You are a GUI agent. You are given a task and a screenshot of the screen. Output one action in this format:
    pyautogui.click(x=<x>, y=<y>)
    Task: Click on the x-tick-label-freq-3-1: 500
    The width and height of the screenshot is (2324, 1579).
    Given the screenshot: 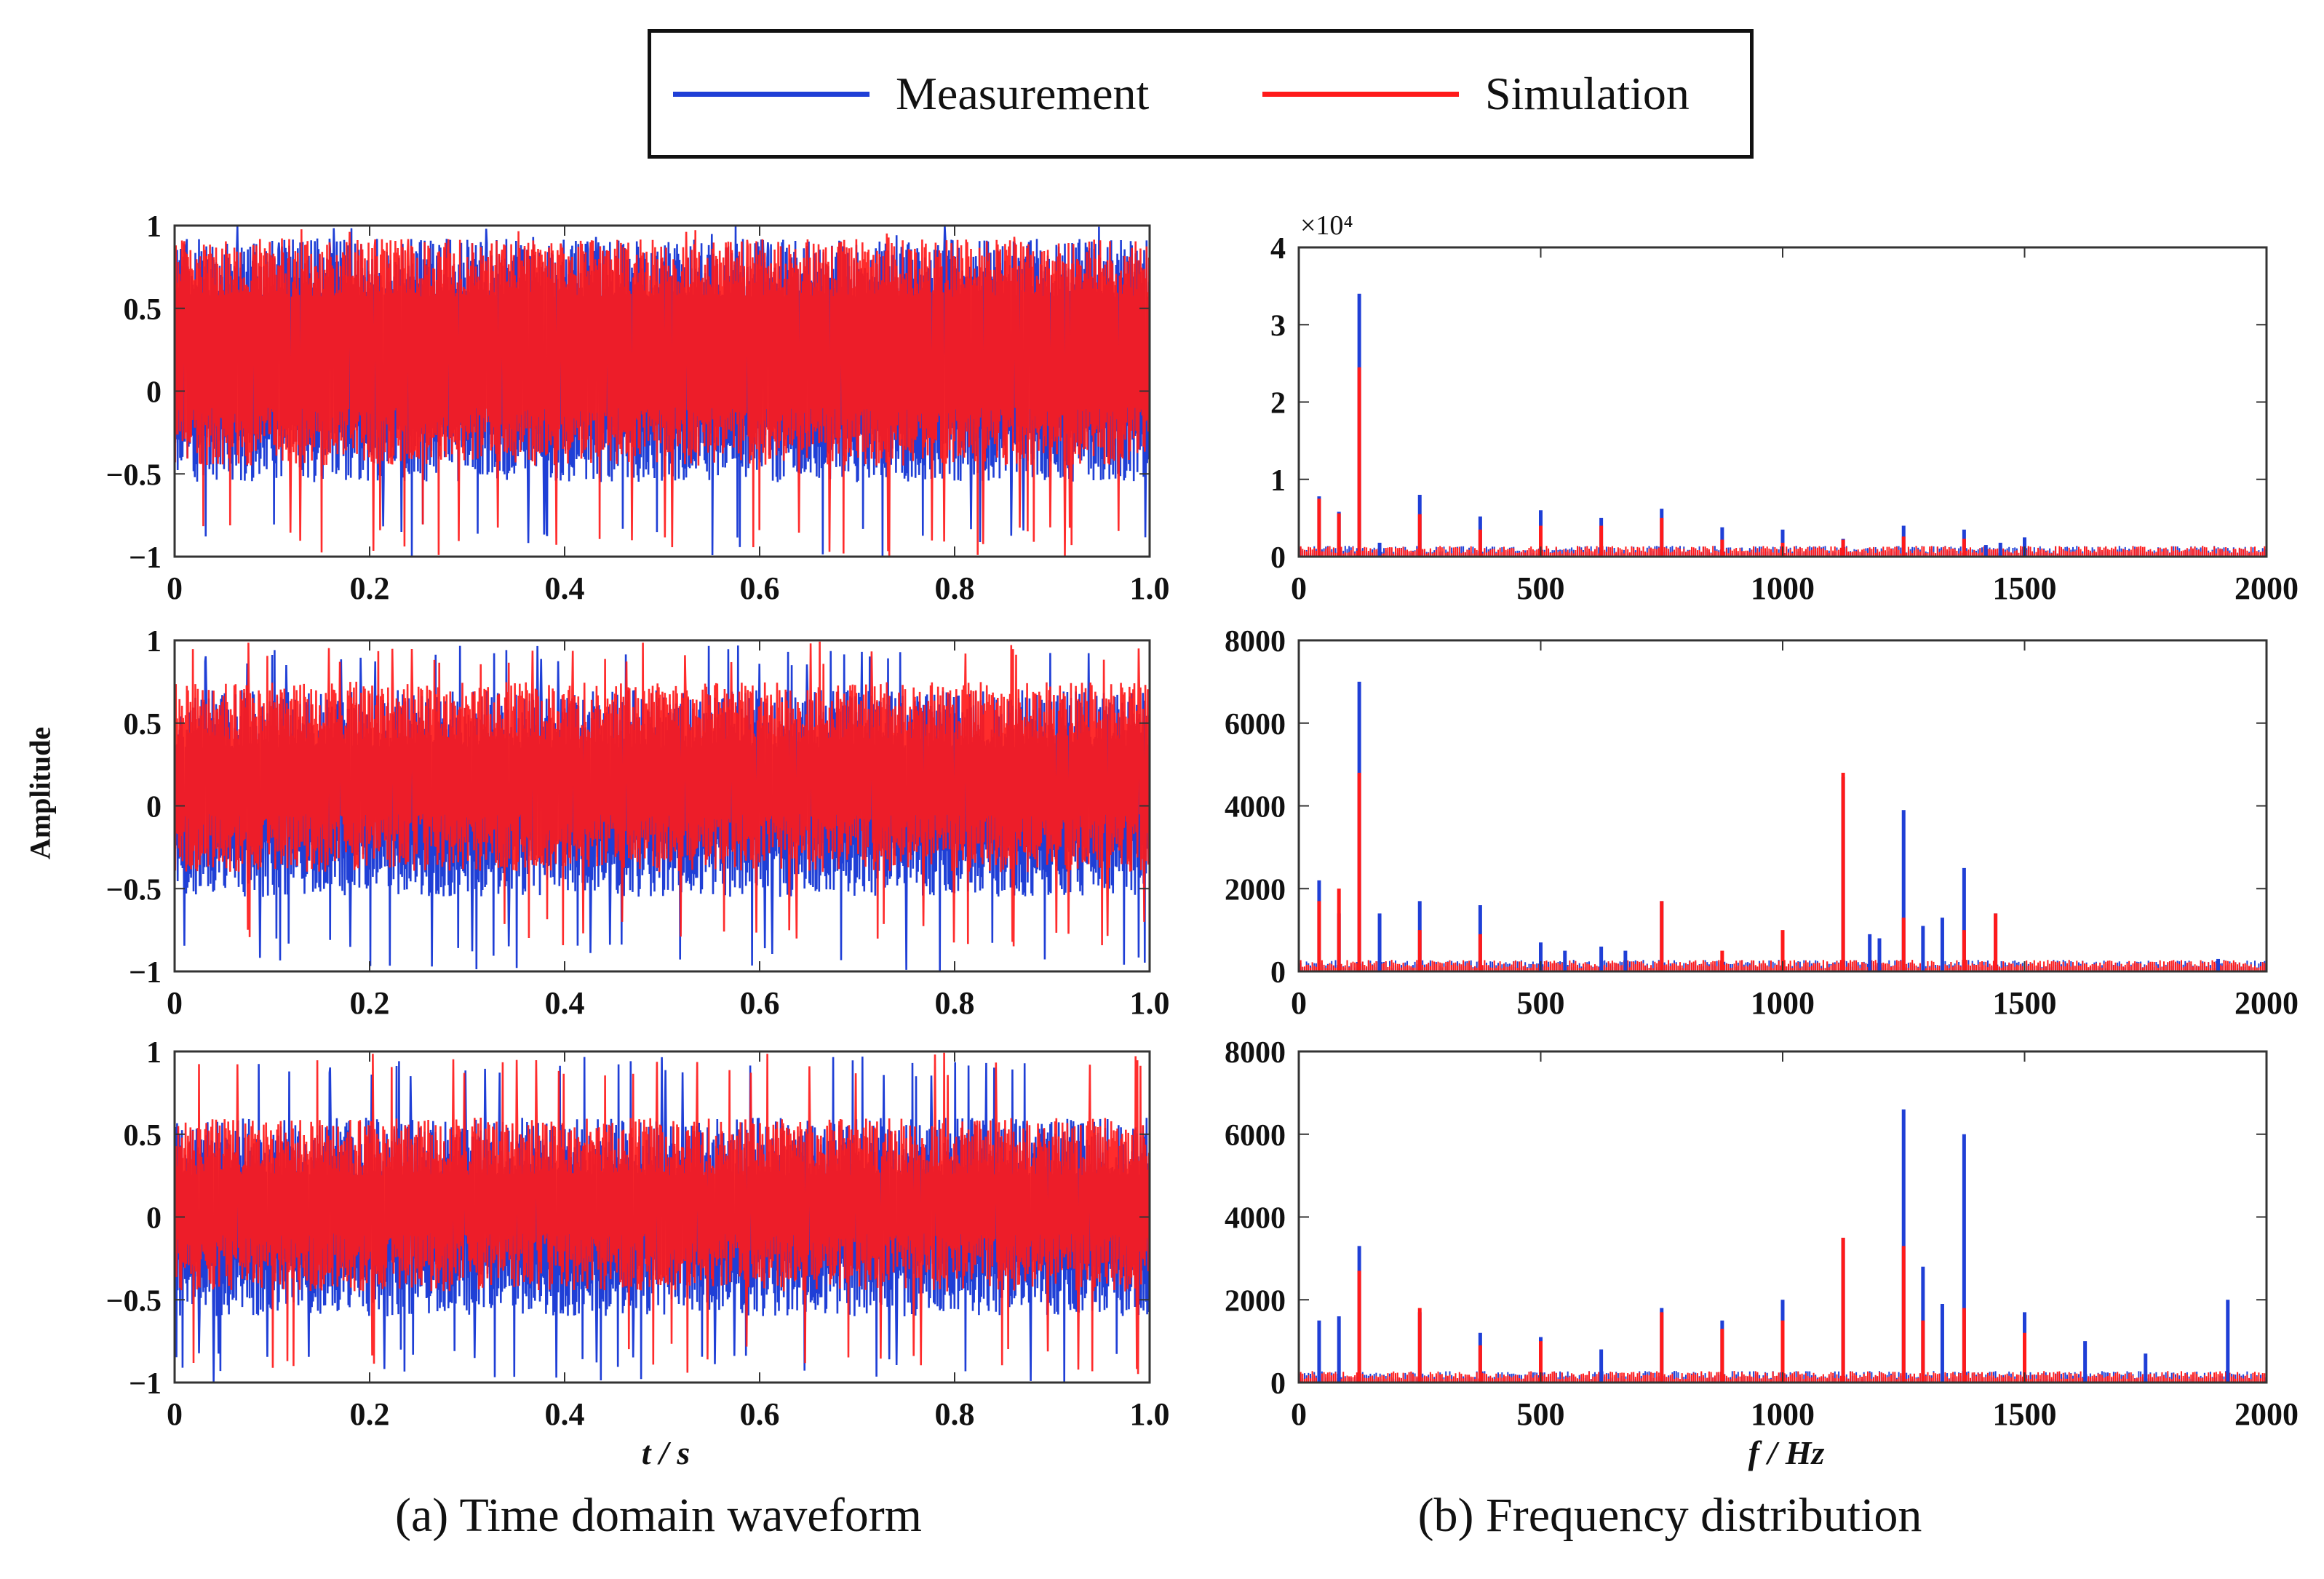 What is the action you would take?
    pyautogui.click(x=1541, y=1414)
    